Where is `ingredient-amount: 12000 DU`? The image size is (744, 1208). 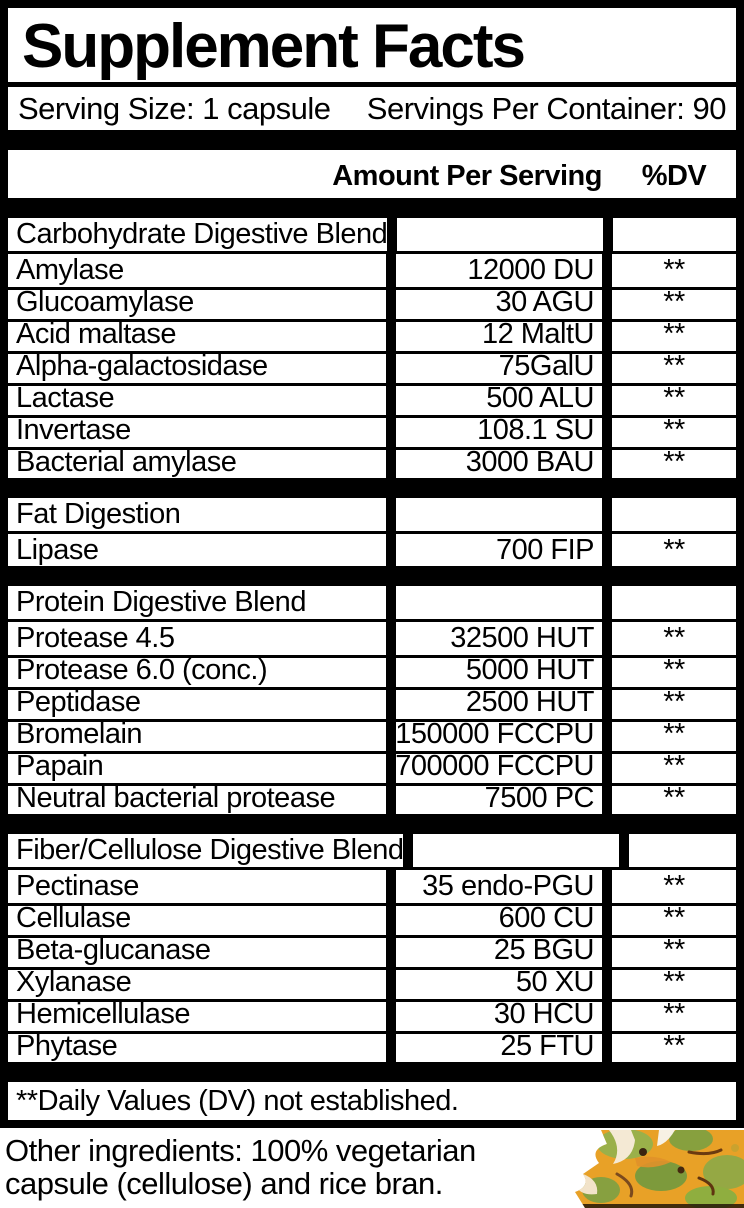
ingredient-amount: 12000 DU is located at coordinates (499, 272).